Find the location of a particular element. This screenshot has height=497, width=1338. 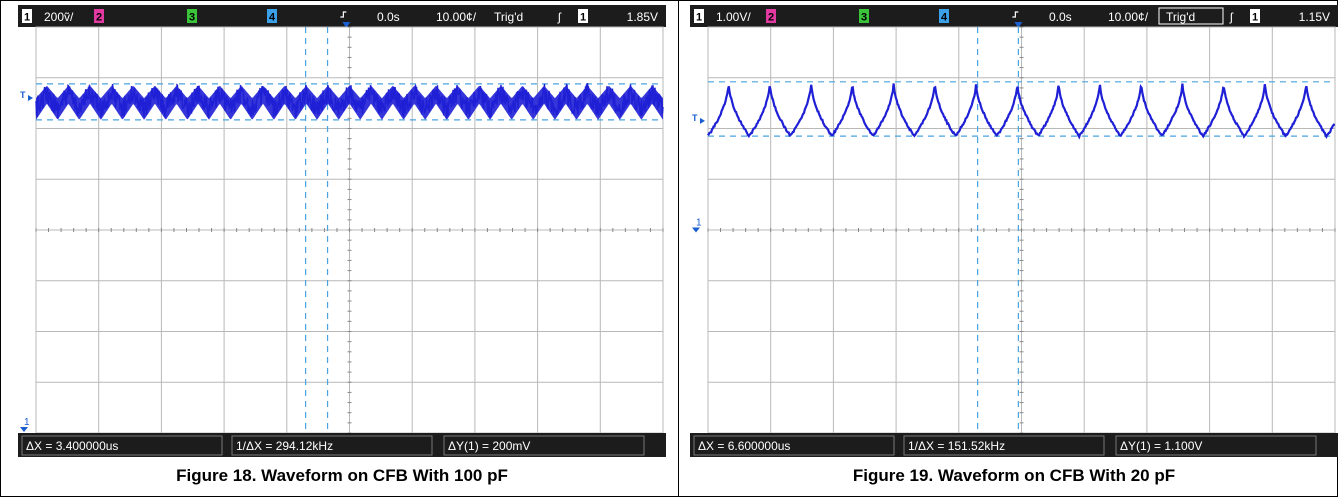

figure-19-caption: Figure 19. Waveform on CFB With 20 pF is located at coordinates (1014, 475).